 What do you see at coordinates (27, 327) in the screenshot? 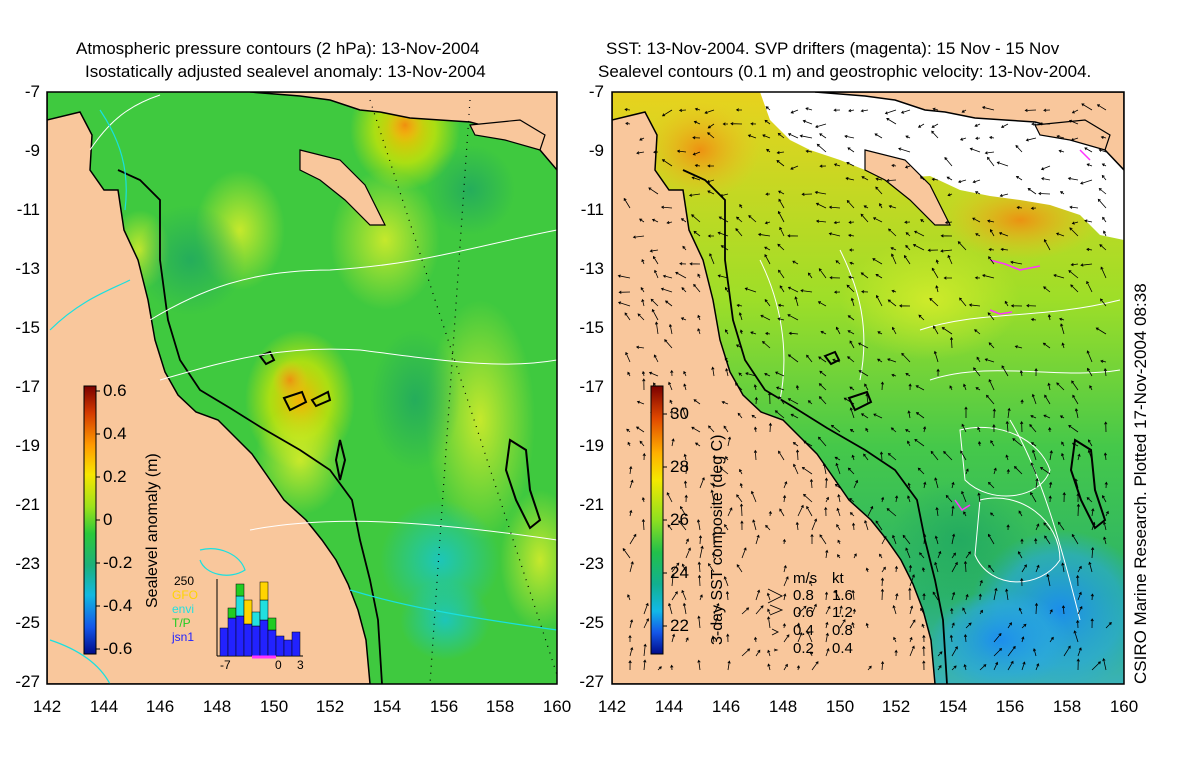
I see `y-tick: -15` at bounding box center [27, 327].